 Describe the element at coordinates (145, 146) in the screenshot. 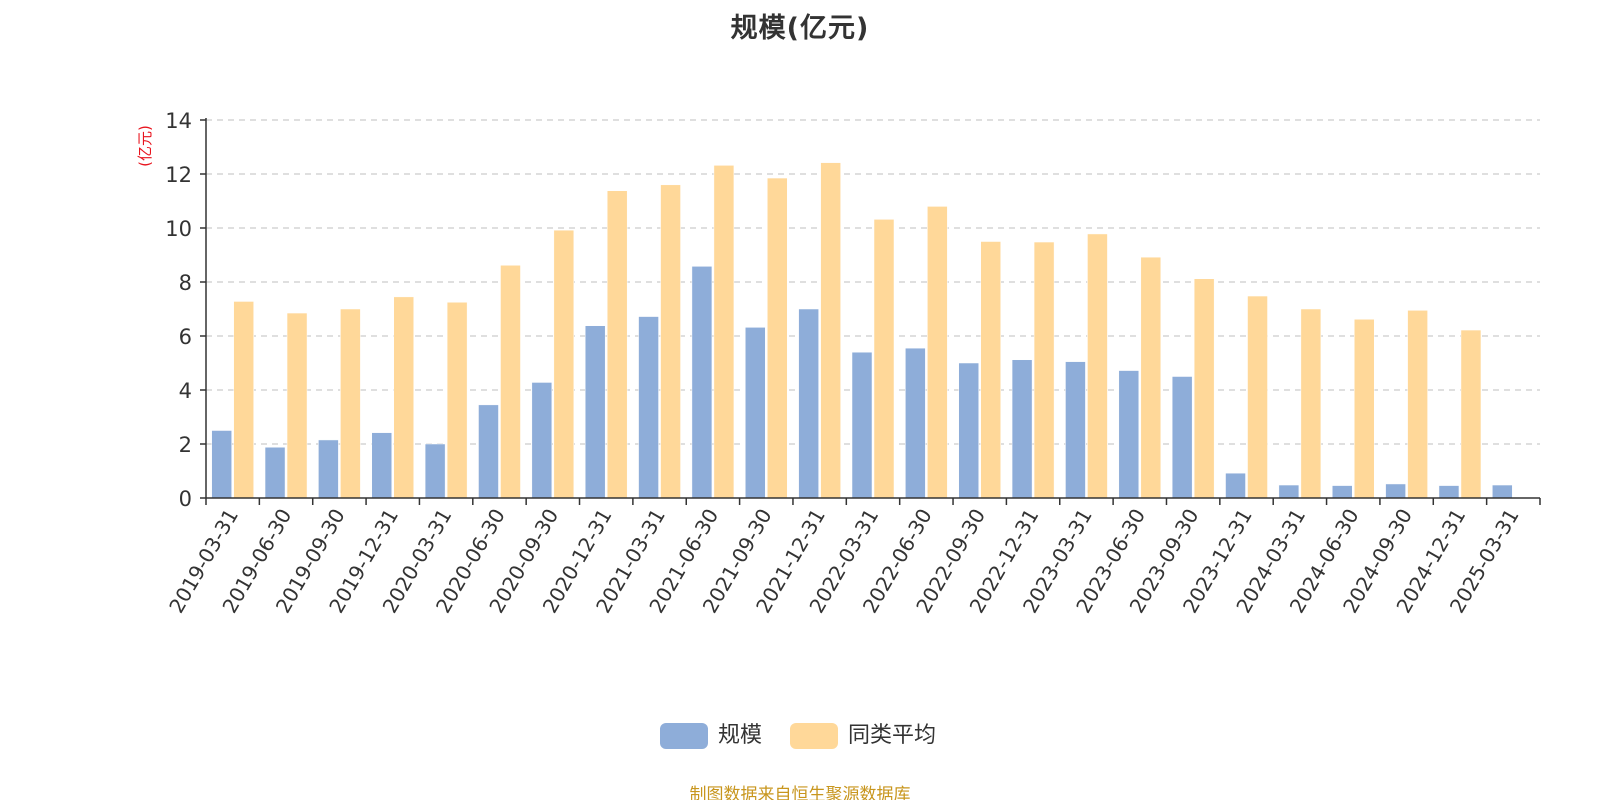

I see `y-axis-label: (亿元)` at that location.